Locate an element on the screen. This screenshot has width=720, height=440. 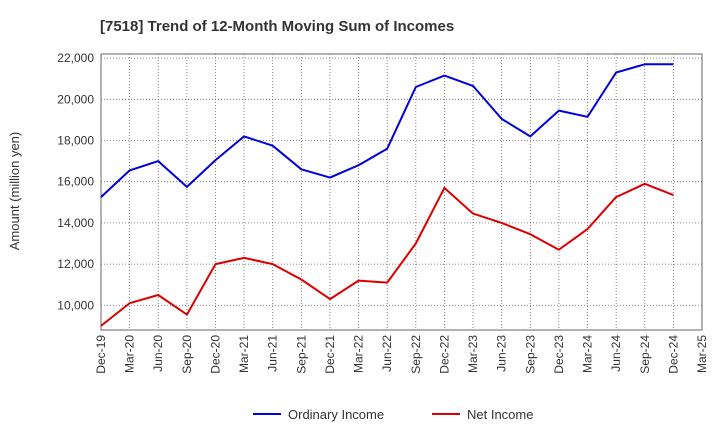
x-tick-label: Dec-19 is located at coordinates (101, 354).